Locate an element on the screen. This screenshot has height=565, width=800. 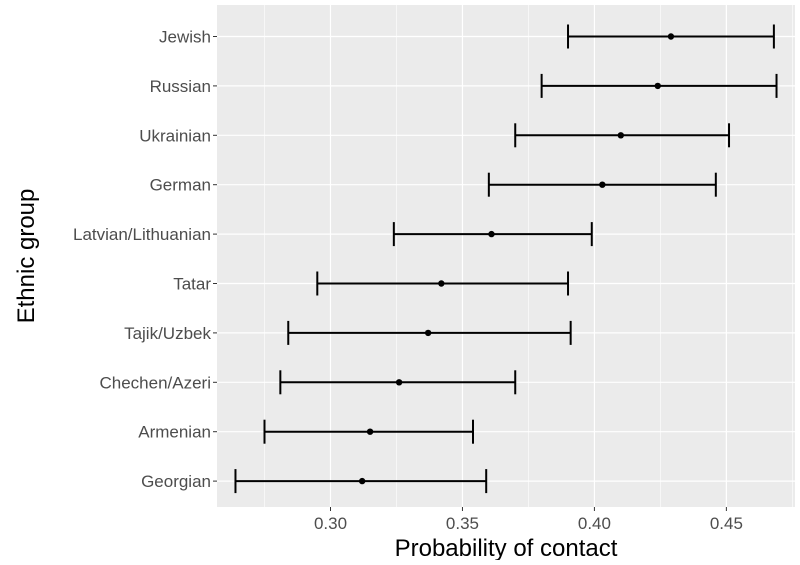
y-tick-label: Tatar is located at coordinates (192, 284).